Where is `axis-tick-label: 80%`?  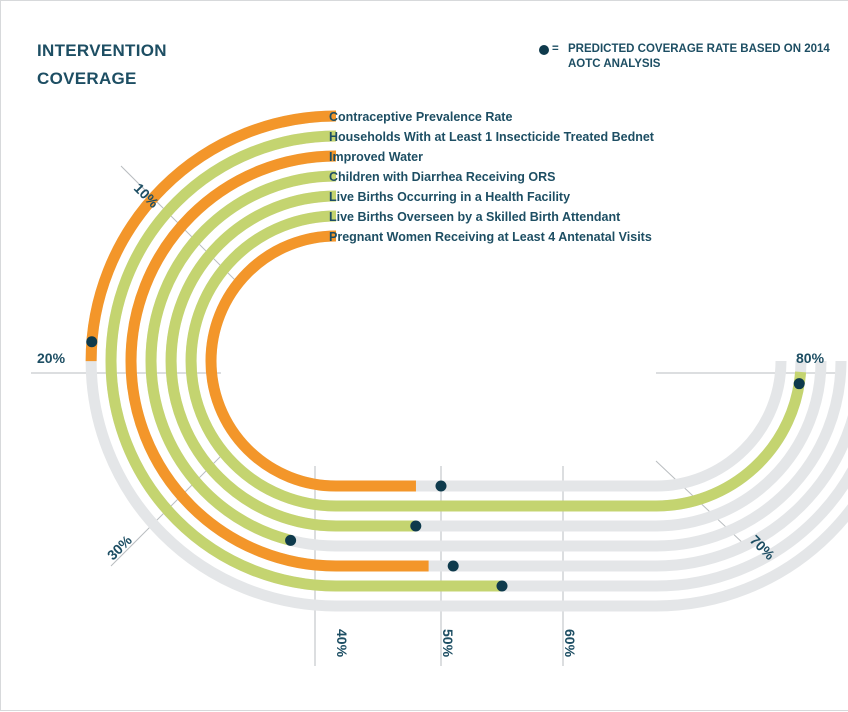
axis-tick-label: 80% is located at coordinates (810, 358).